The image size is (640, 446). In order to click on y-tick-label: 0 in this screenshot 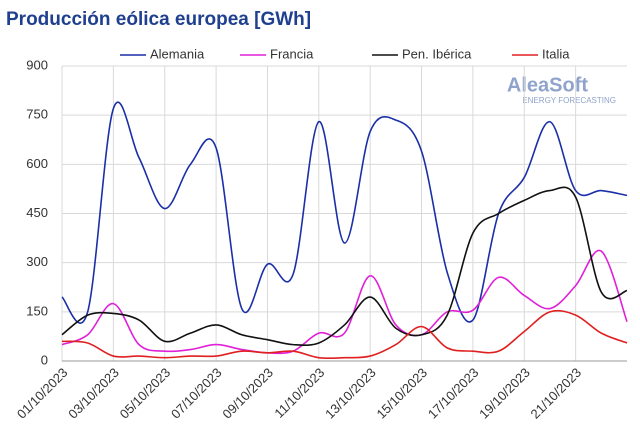, I will do `click(44, 359)`.